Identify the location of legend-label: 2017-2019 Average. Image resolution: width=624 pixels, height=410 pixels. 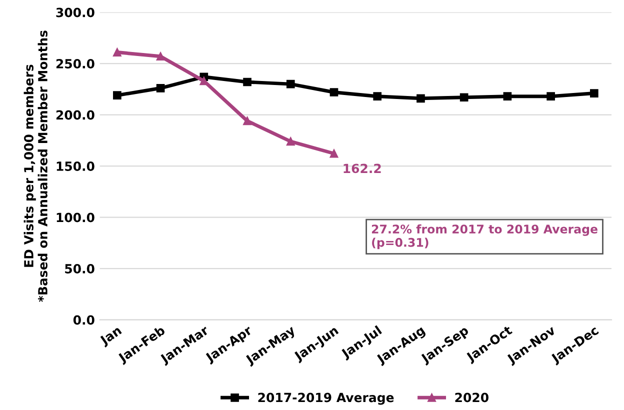
(326, 398).